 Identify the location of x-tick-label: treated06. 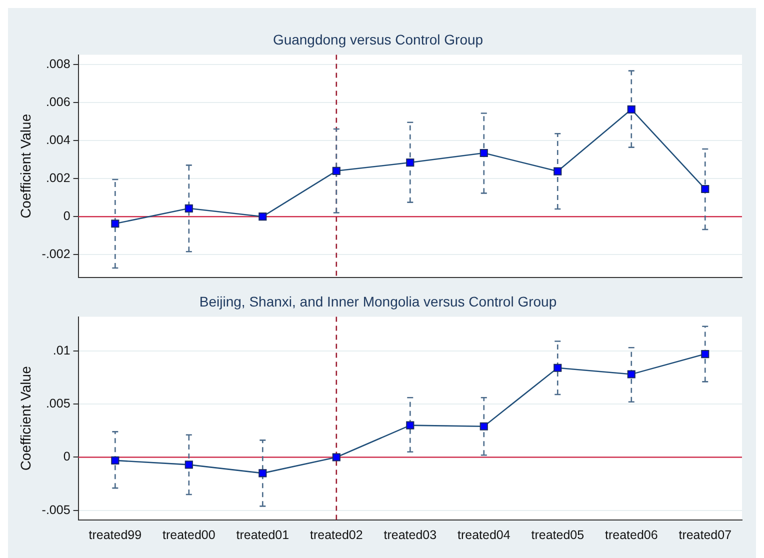
(631, 535).